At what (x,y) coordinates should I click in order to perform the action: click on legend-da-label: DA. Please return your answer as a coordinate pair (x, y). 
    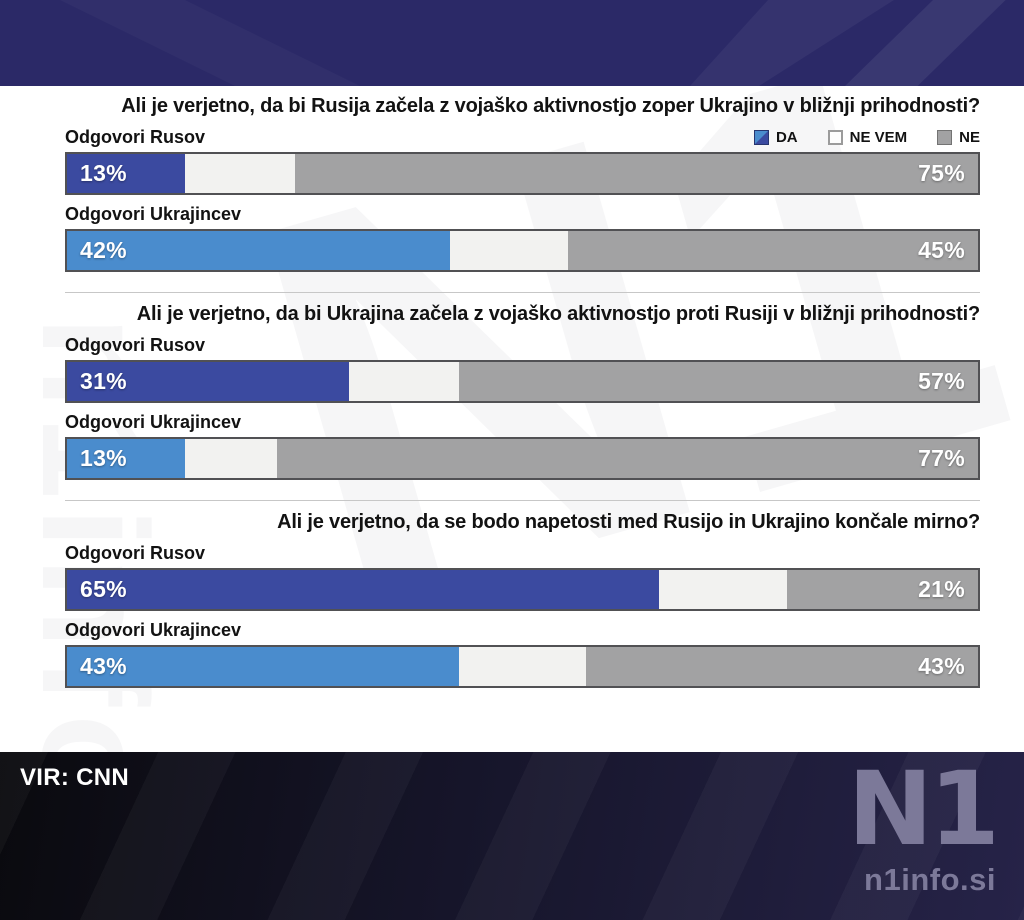
    Looking at the image, I should click on (786, 137).